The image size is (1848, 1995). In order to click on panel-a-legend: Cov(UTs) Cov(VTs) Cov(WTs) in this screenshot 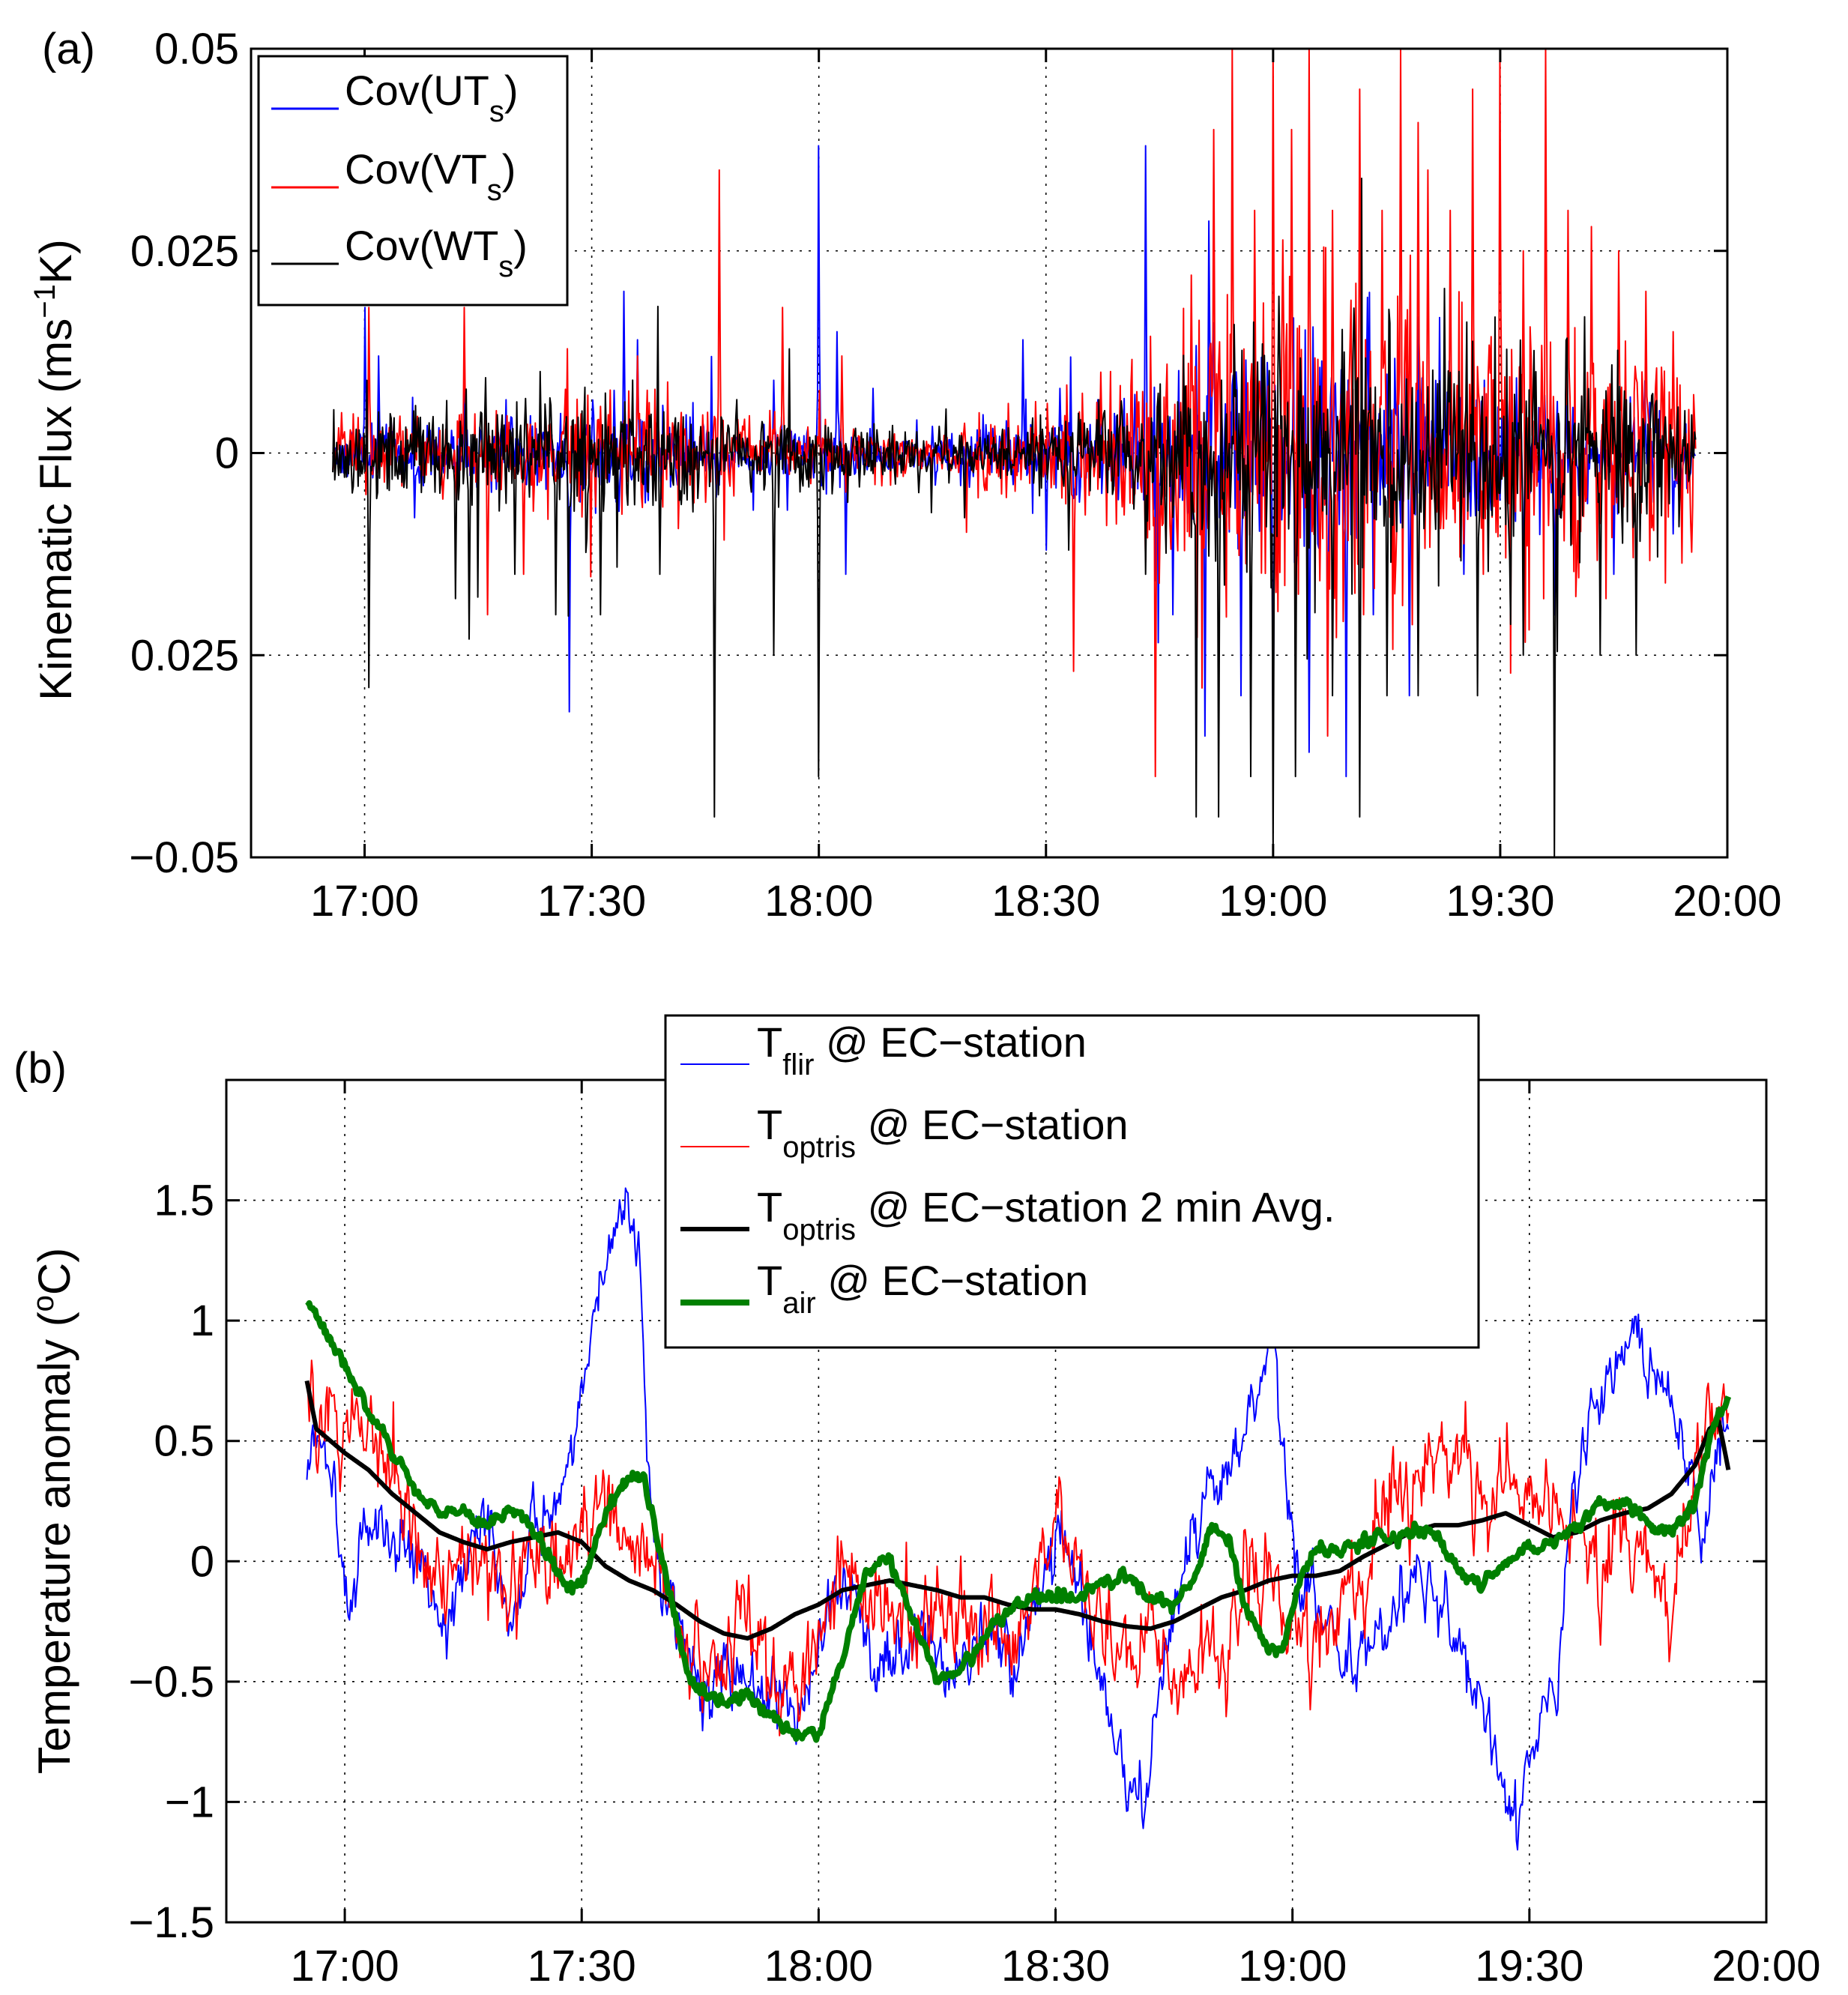, I will do `click(413, 181)`.